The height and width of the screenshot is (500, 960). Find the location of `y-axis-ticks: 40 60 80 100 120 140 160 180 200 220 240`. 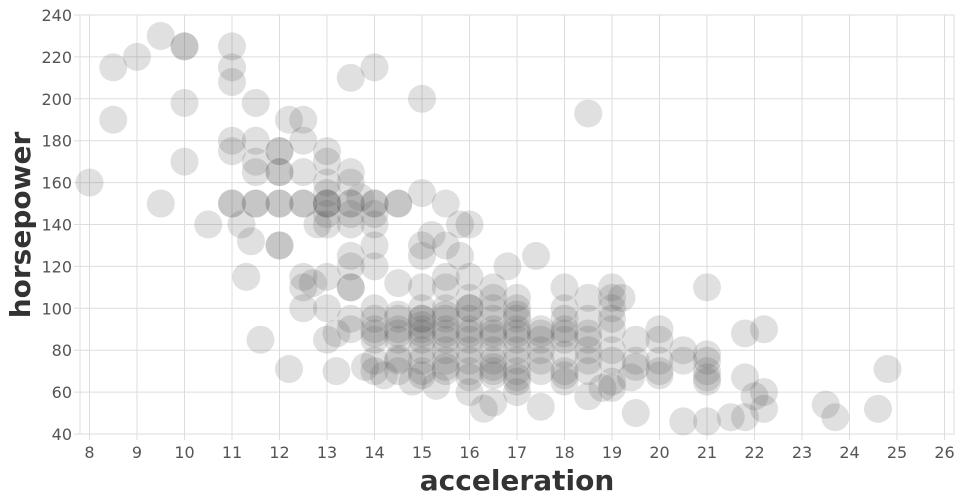

y-axis-ticks: 40 60 80 100 120 140 160 180 200 220 240 is located at coordinates (56, 225).